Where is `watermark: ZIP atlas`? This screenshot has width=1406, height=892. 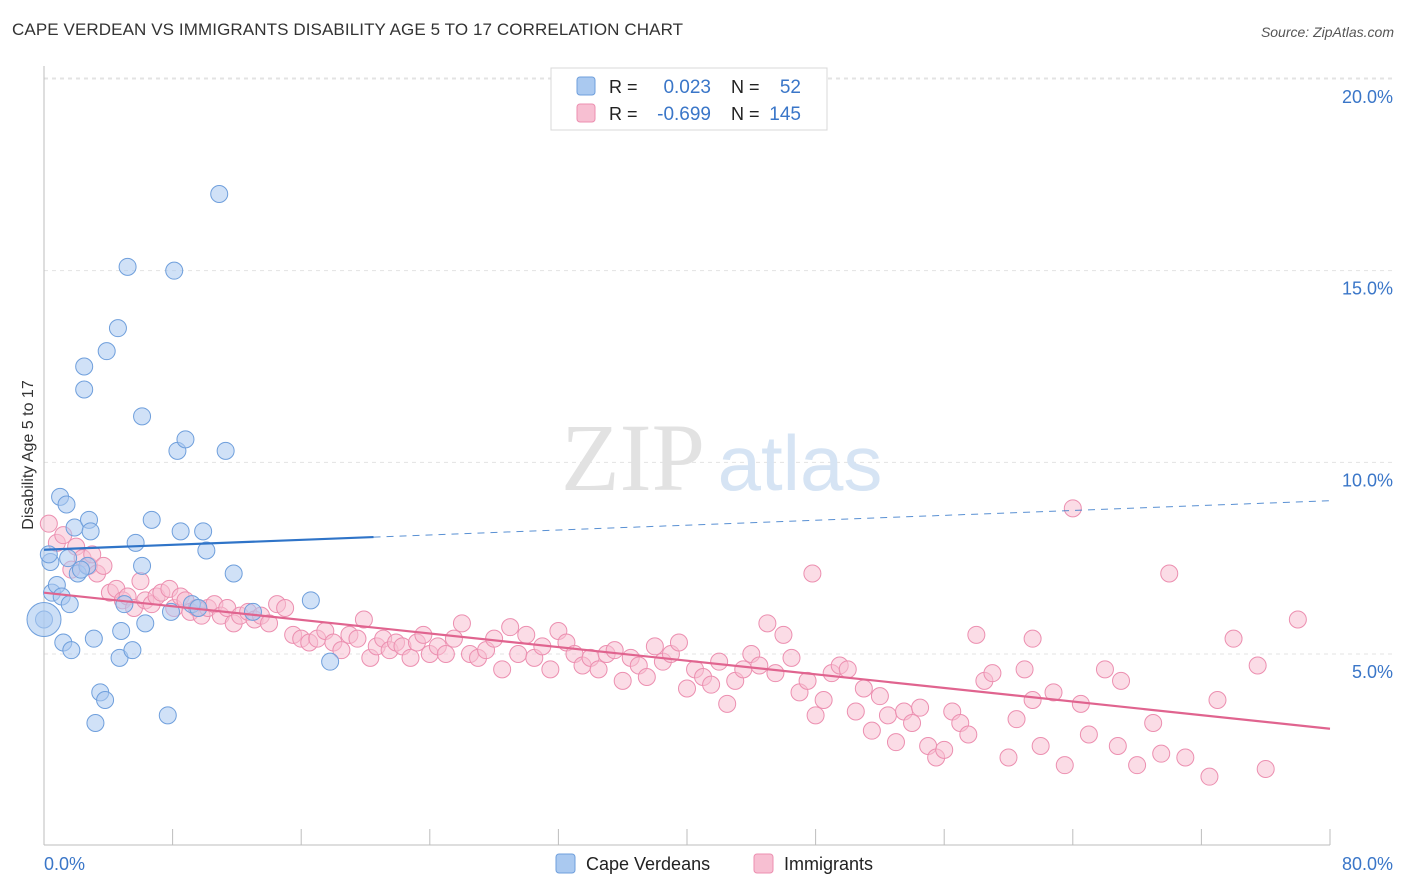
watermark: ZIP atlas is located at coordinates (721, 457).